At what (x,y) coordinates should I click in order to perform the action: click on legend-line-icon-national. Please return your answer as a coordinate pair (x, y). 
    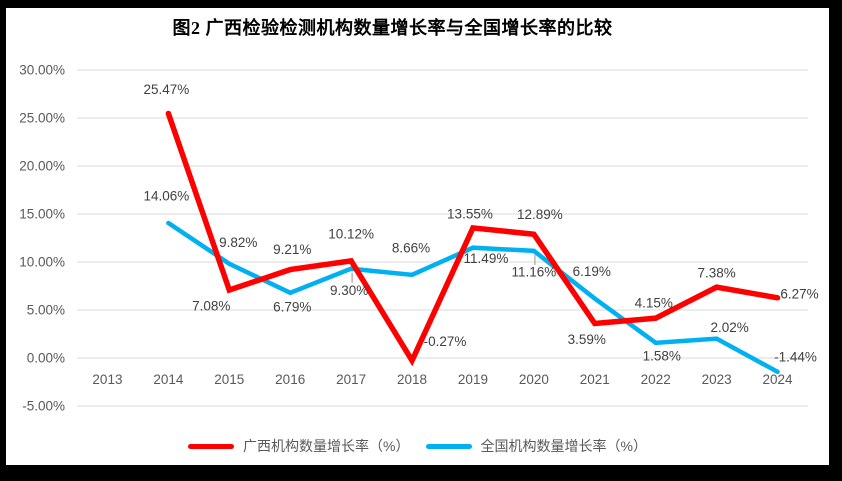
    Looking at the image, I should click on (448, 446).